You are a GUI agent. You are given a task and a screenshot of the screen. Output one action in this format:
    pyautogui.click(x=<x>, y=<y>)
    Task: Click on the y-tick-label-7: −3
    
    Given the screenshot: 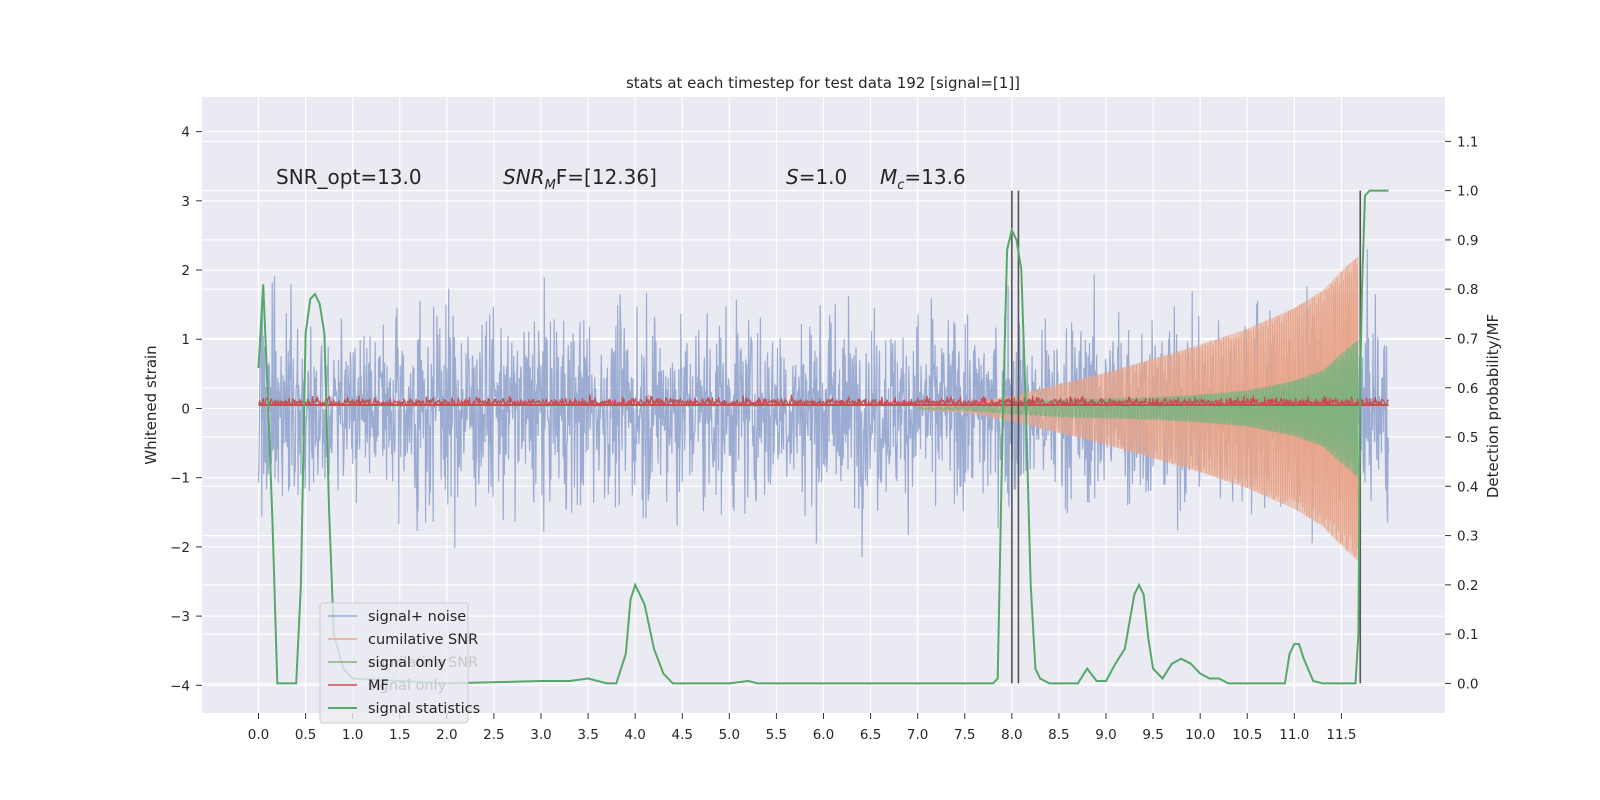 What is the action you would take?
    pyautogui.click(x=180, y=617)
    